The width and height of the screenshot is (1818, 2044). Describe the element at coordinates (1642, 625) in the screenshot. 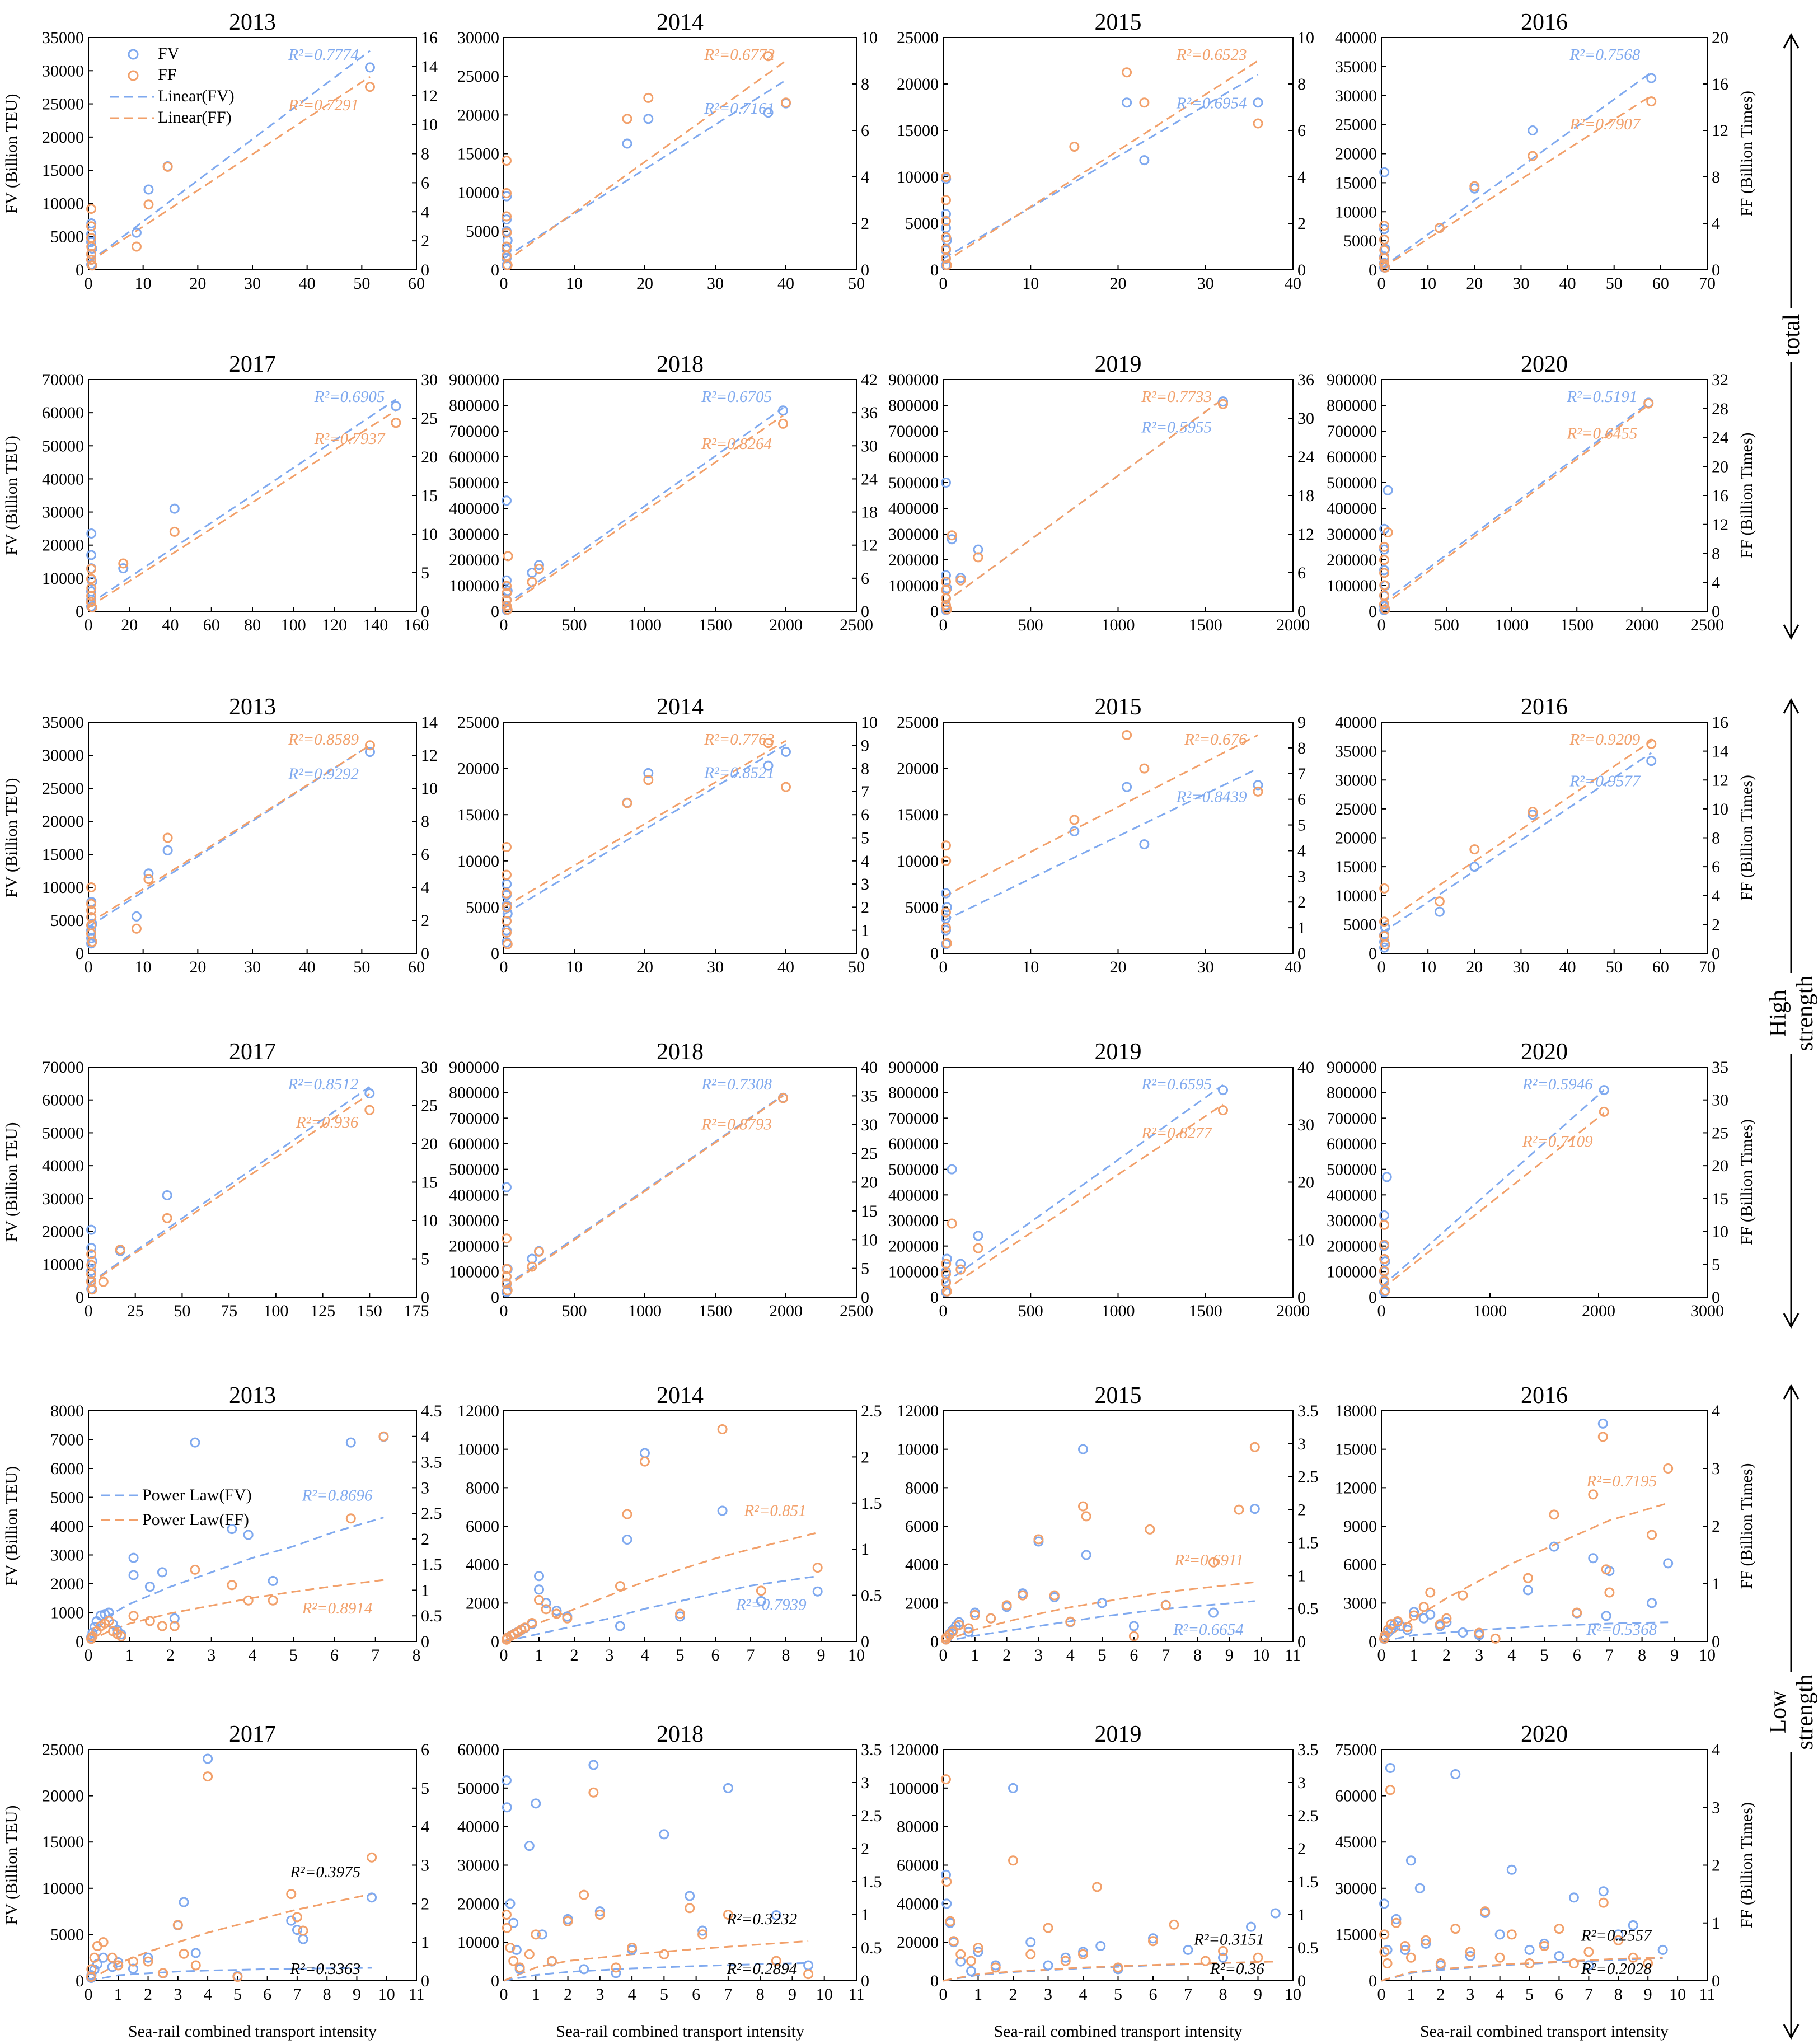

I see `x-tick-label: 2000` at that location.